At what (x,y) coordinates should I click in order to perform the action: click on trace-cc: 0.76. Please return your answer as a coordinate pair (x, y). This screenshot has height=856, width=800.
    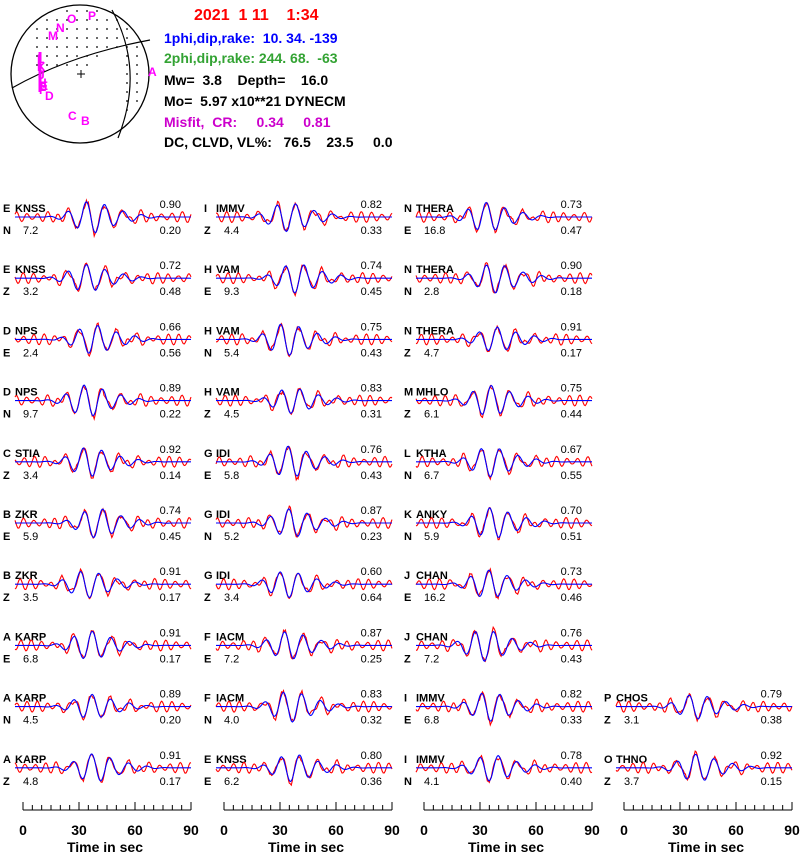
    Looking at the image, I should click on (371, 450).